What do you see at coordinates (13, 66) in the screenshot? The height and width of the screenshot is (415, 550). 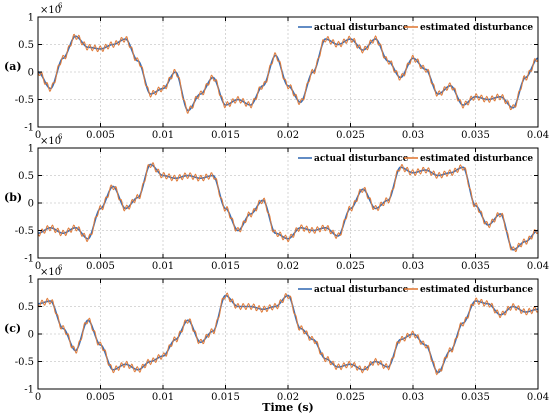 I see `panel-label: (a)` at bounding box center [13, 66].